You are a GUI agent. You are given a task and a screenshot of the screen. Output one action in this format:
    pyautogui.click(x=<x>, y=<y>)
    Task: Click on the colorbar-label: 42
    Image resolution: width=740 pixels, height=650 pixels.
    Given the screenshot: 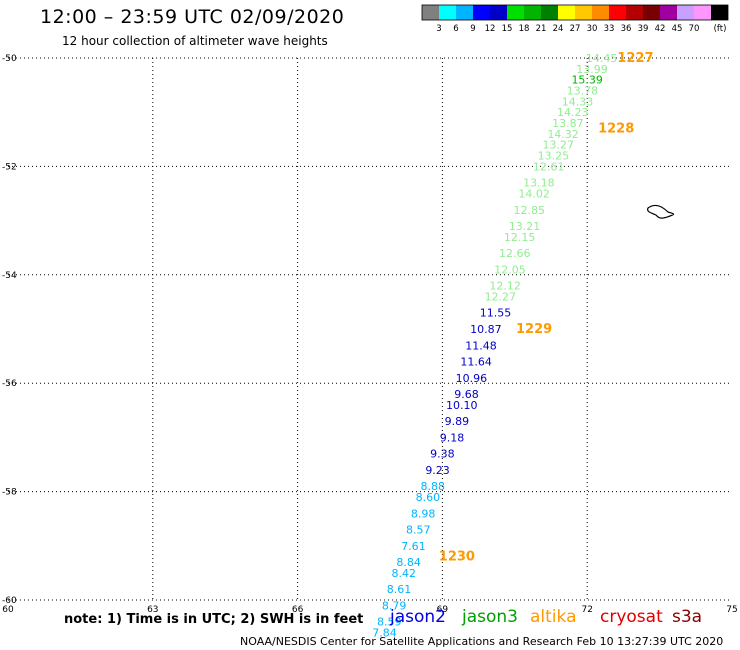 What is the action you would take?
    pyautogui.click(x=660, y=29)
    